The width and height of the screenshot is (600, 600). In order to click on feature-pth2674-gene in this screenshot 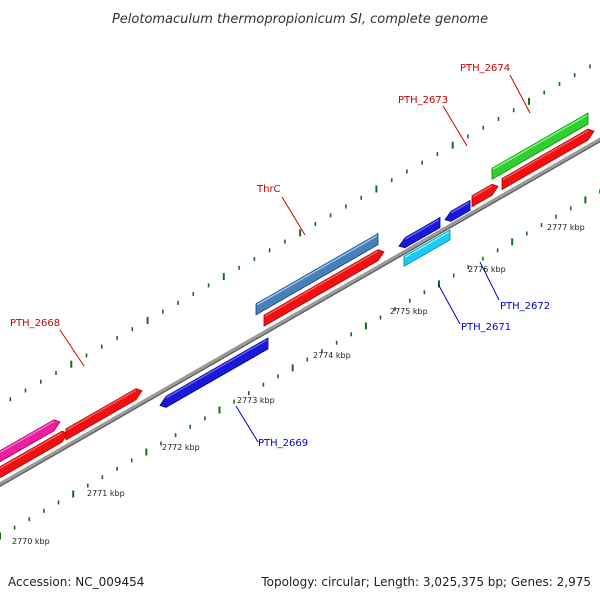, I will do `click(540, 146)`.